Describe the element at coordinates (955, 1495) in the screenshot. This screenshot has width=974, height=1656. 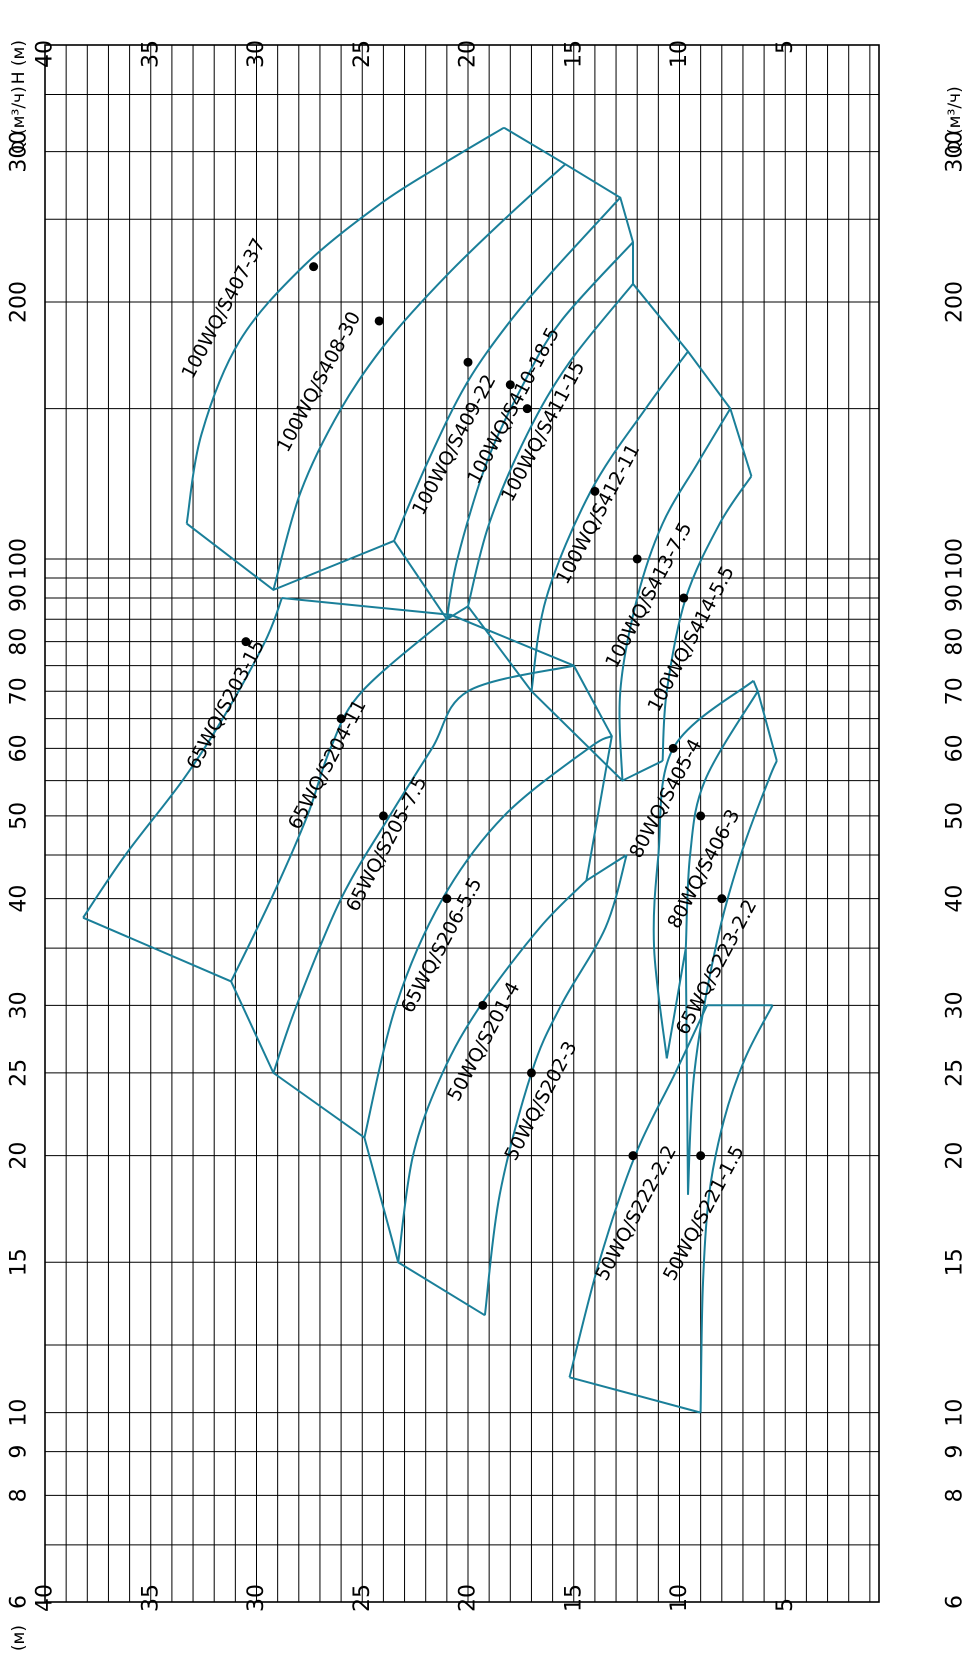
I see `flow-tick-label-right: 8` at that location.